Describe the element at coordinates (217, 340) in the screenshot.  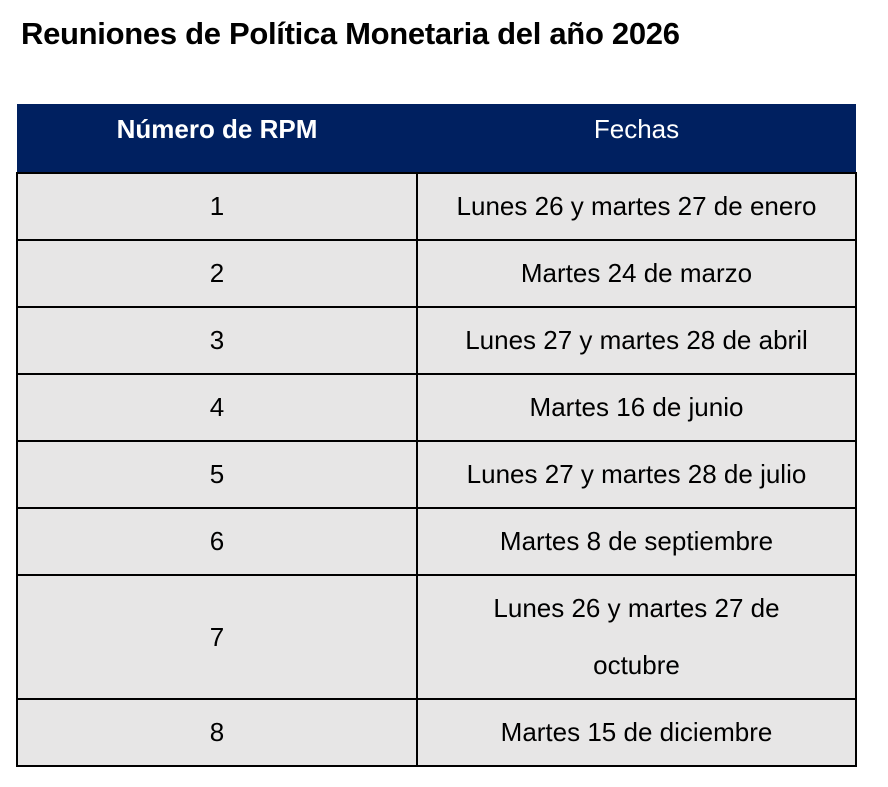
I see `rpm-number-cell: 3` at that location.